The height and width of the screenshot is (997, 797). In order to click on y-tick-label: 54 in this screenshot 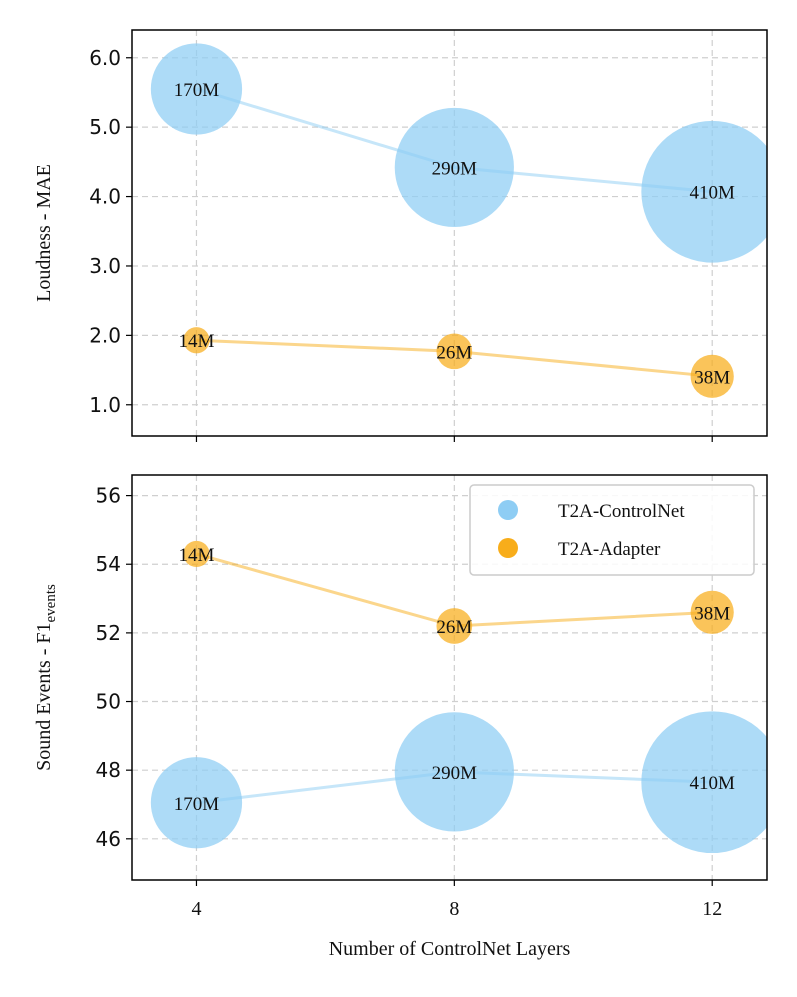, I will do `click(108, 564)`.